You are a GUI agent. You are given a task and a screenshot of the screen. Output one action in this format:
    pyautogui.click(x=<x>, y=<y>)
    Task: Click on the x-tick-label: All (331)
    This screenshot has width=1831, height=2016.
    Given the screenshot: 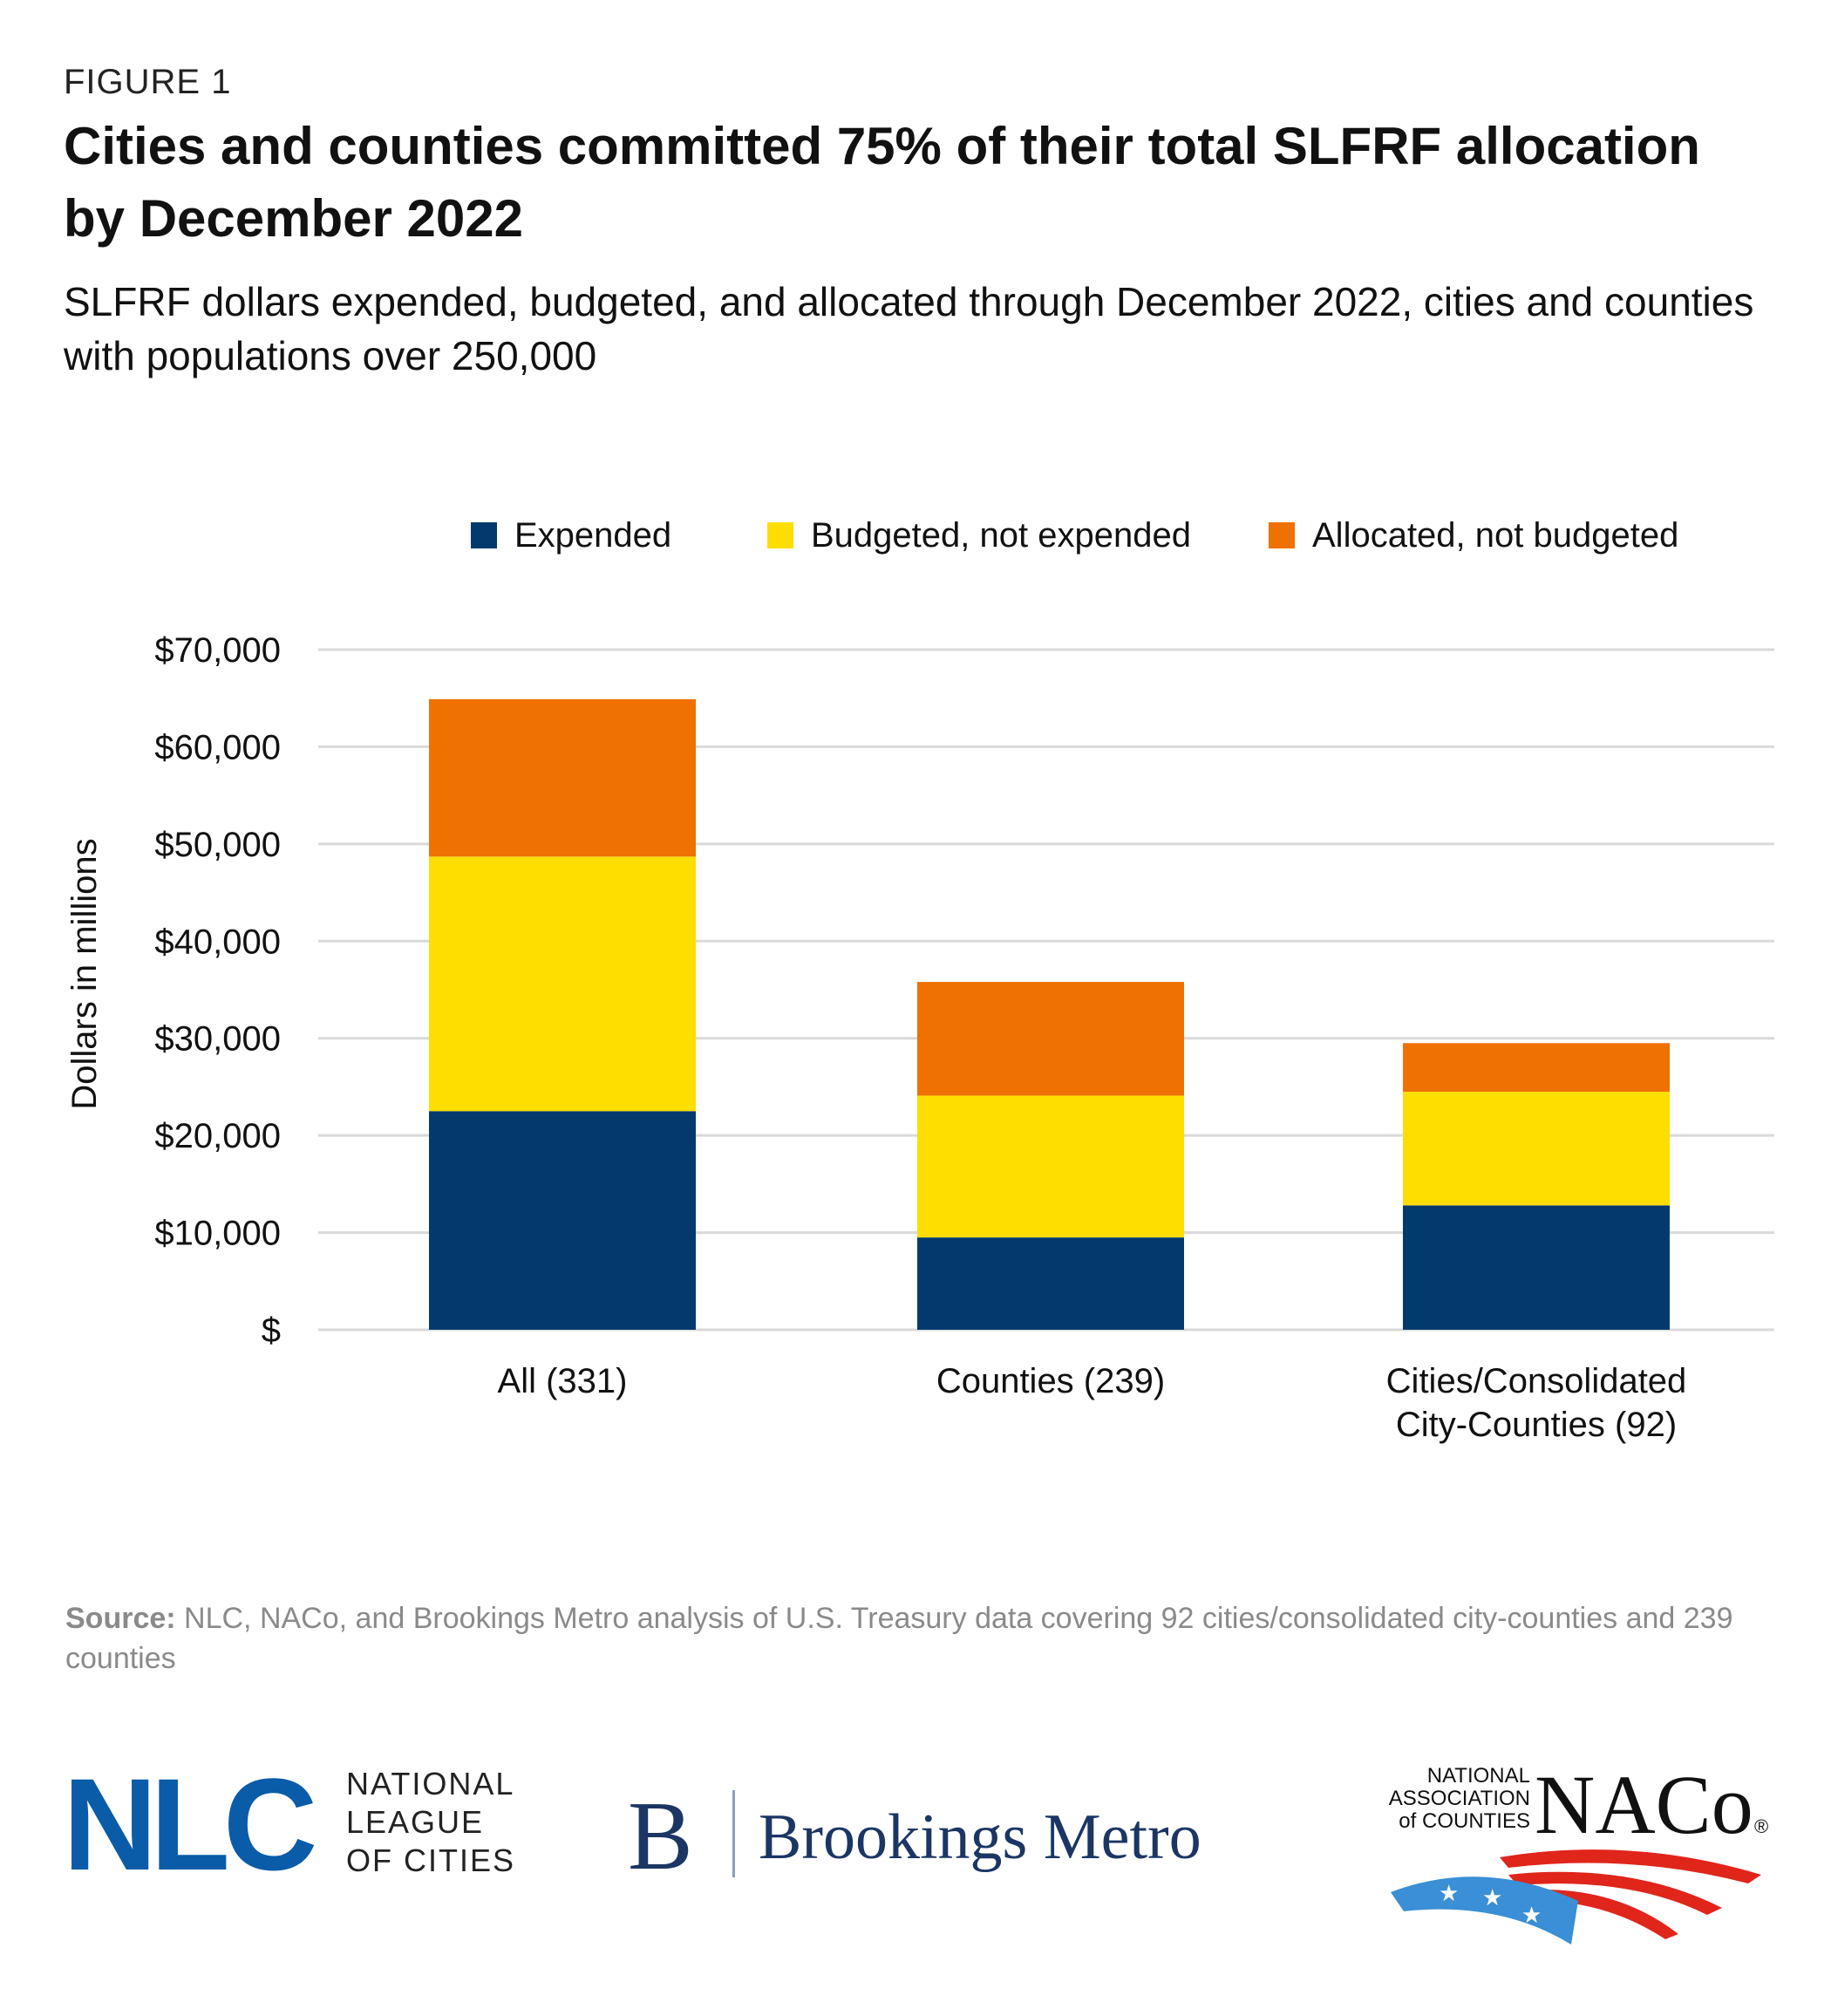 What is the action you would take?
    pyautogui.click(x=563, y=1381)
    